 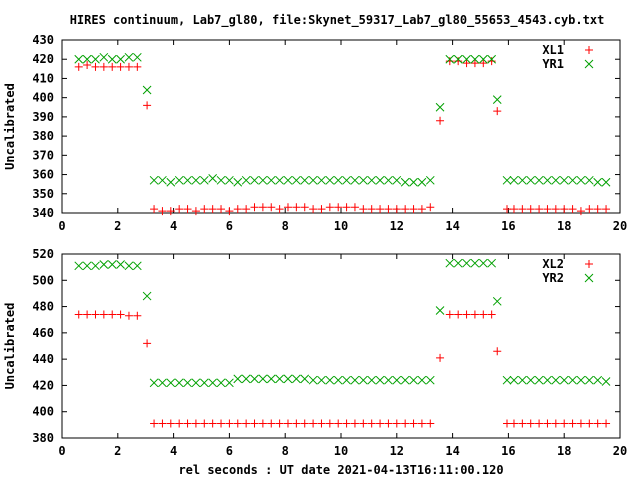 What do you see at coordinates (43, 213) in the screenshot?
I see `y-tick-label: 340` at bounding box center [43, 213].